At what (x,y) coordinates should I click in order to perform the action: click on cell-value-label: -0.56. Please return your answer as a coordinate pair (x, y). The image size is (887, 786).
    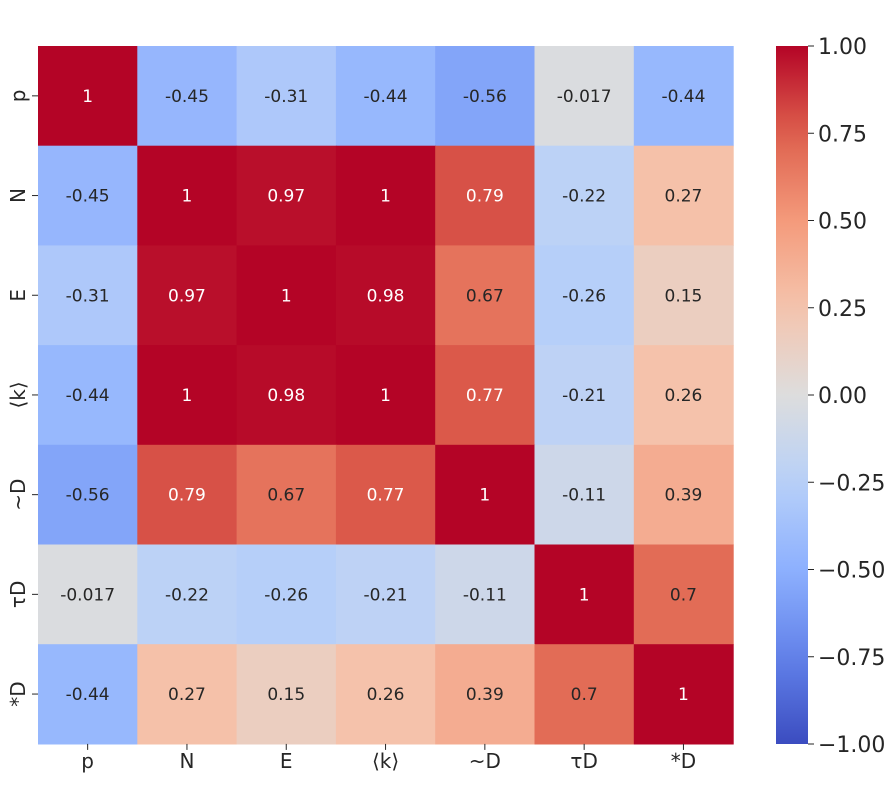
    Looking at the image, I should click on (88, 496).